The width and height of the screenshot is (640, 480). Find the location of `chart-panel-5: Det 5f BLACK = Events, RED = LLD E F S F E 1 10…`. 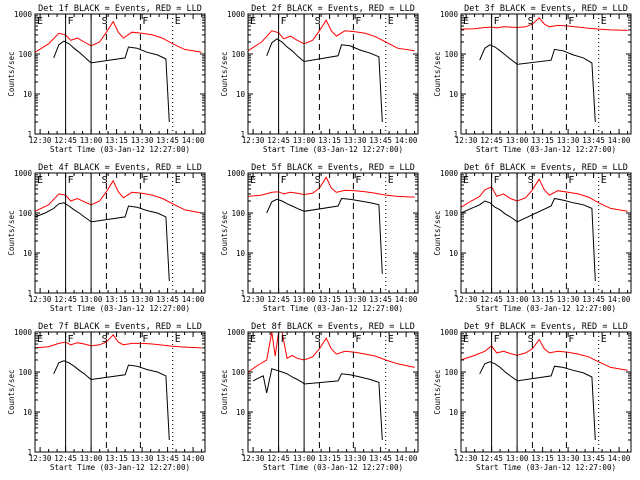

chart-panel-5: Det 5f BLACK = Events, RED = LLD E F S F E 1 10… is located at coordinates (319, 238).